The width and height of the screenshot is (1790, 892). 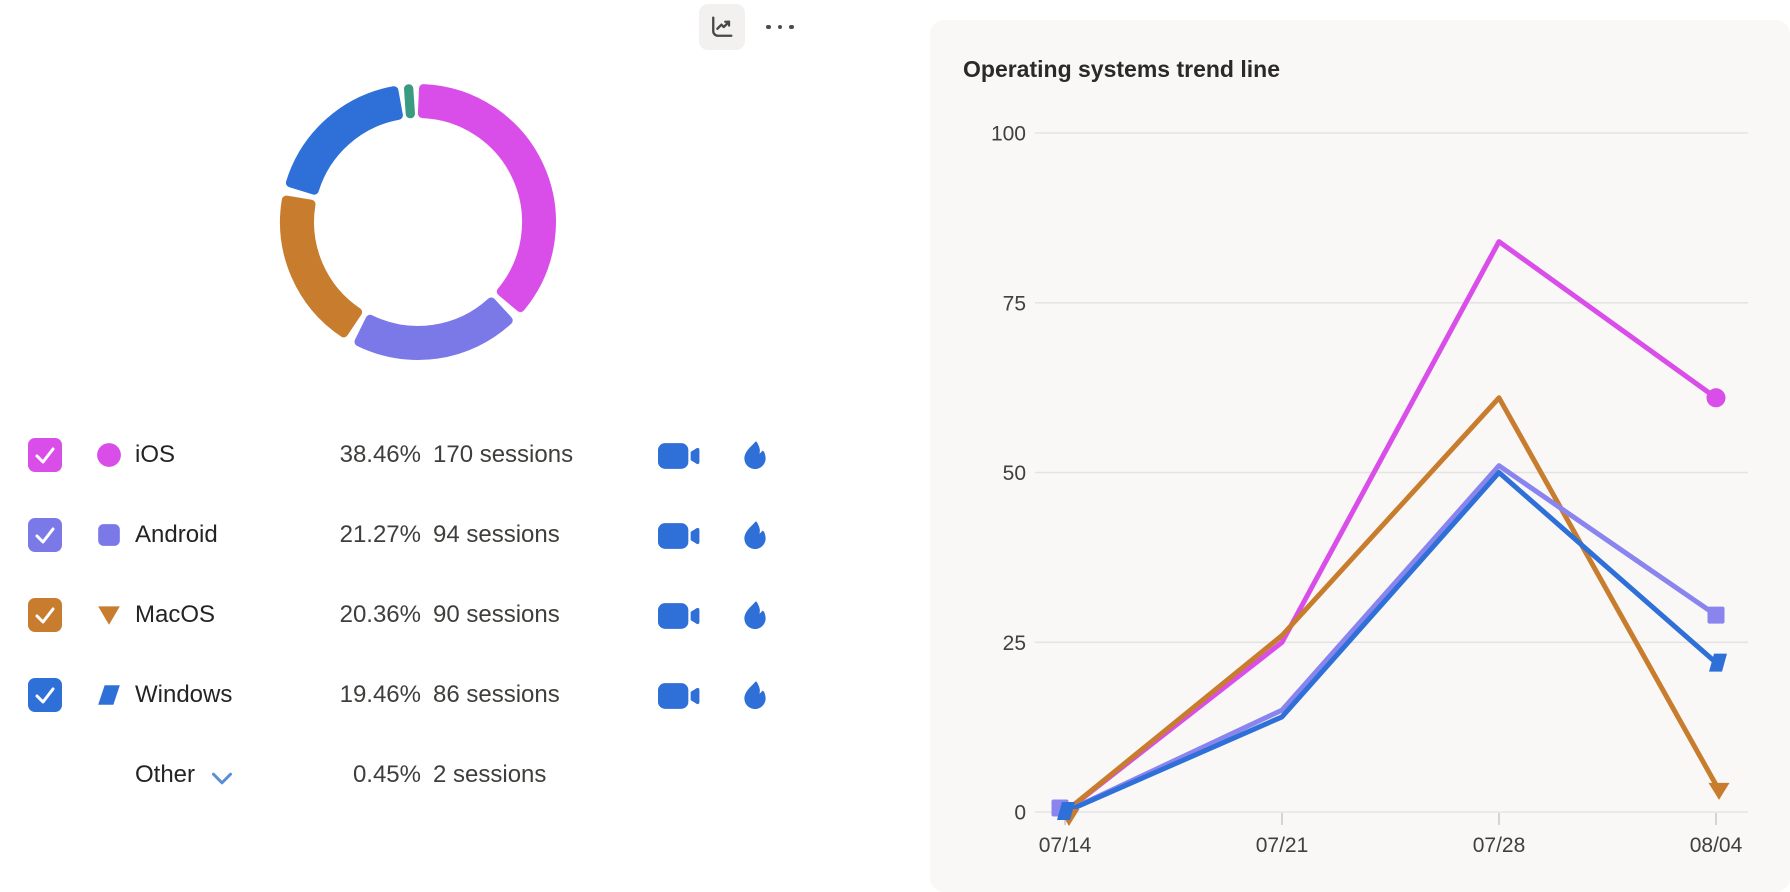 I want to click on more-options-button, so click(x=780, y=27).